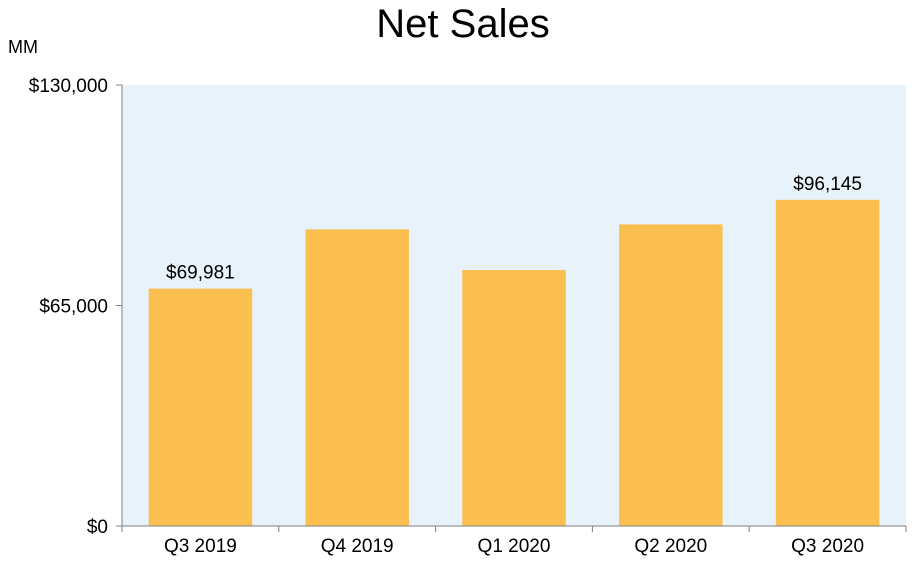 This screenshot has width=917, height=564. Describe the element at coordinates (827, 184) in the screenshot. I see `data-label: $96,145` at that location.